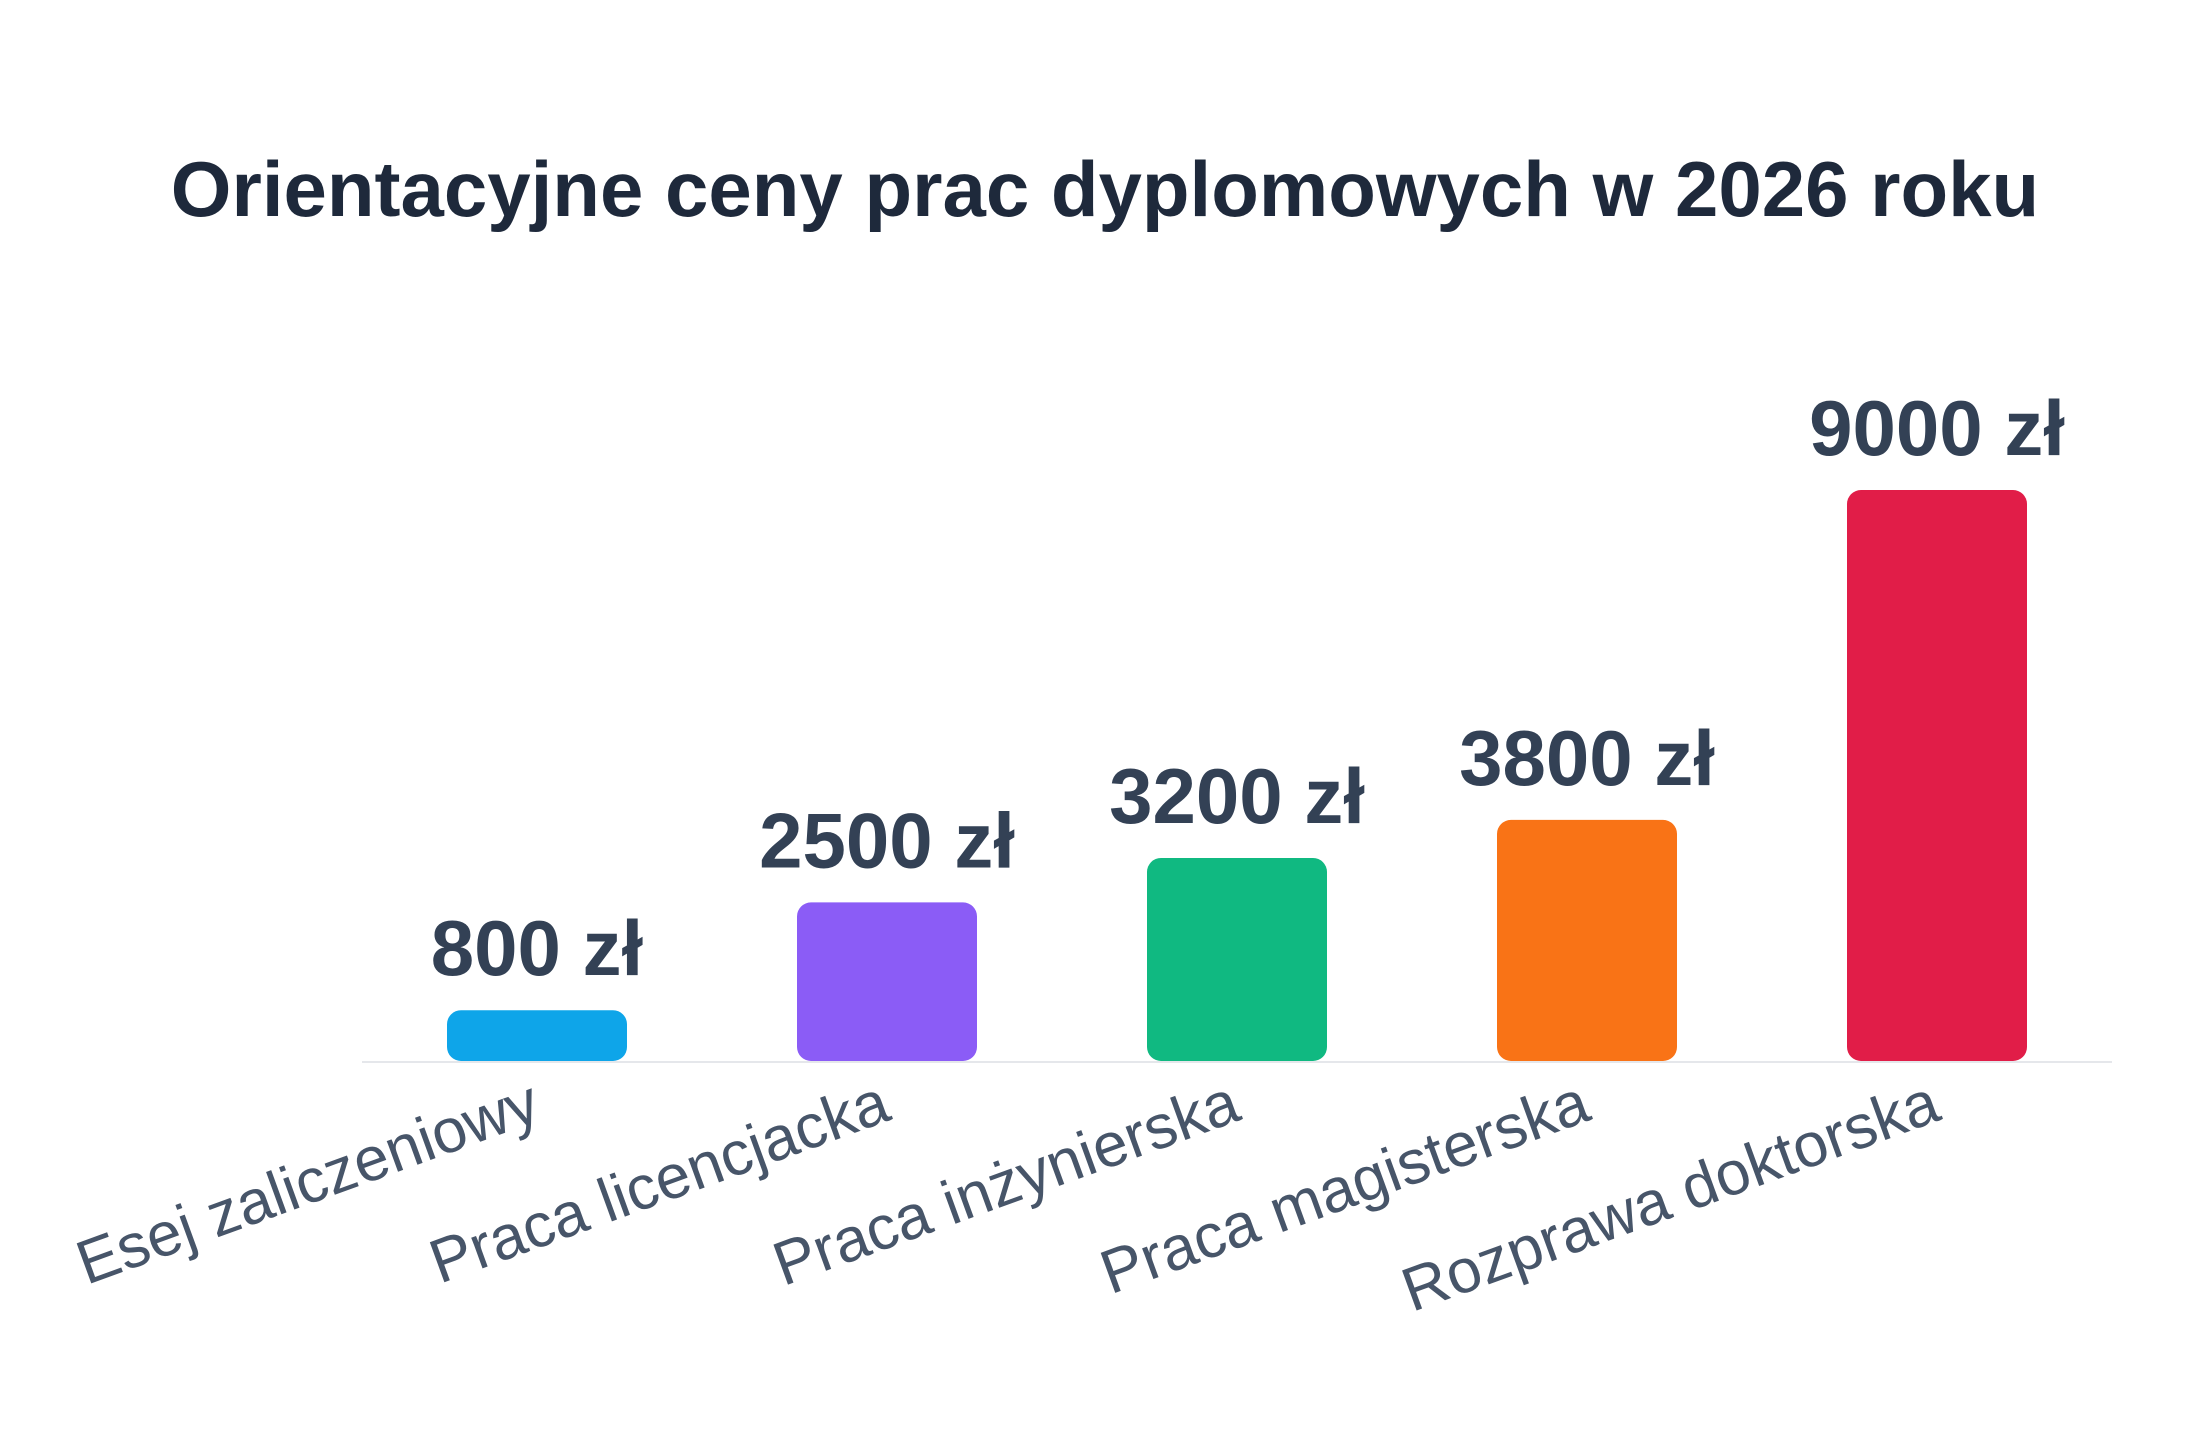 The height and width of the screenshot is (1440, 2200). What do you see at coordinates (537, 948) in the screenshot?
I see `value-label-esej-zaliczeniowy: 800 zł` at bounding box center [537, 948].